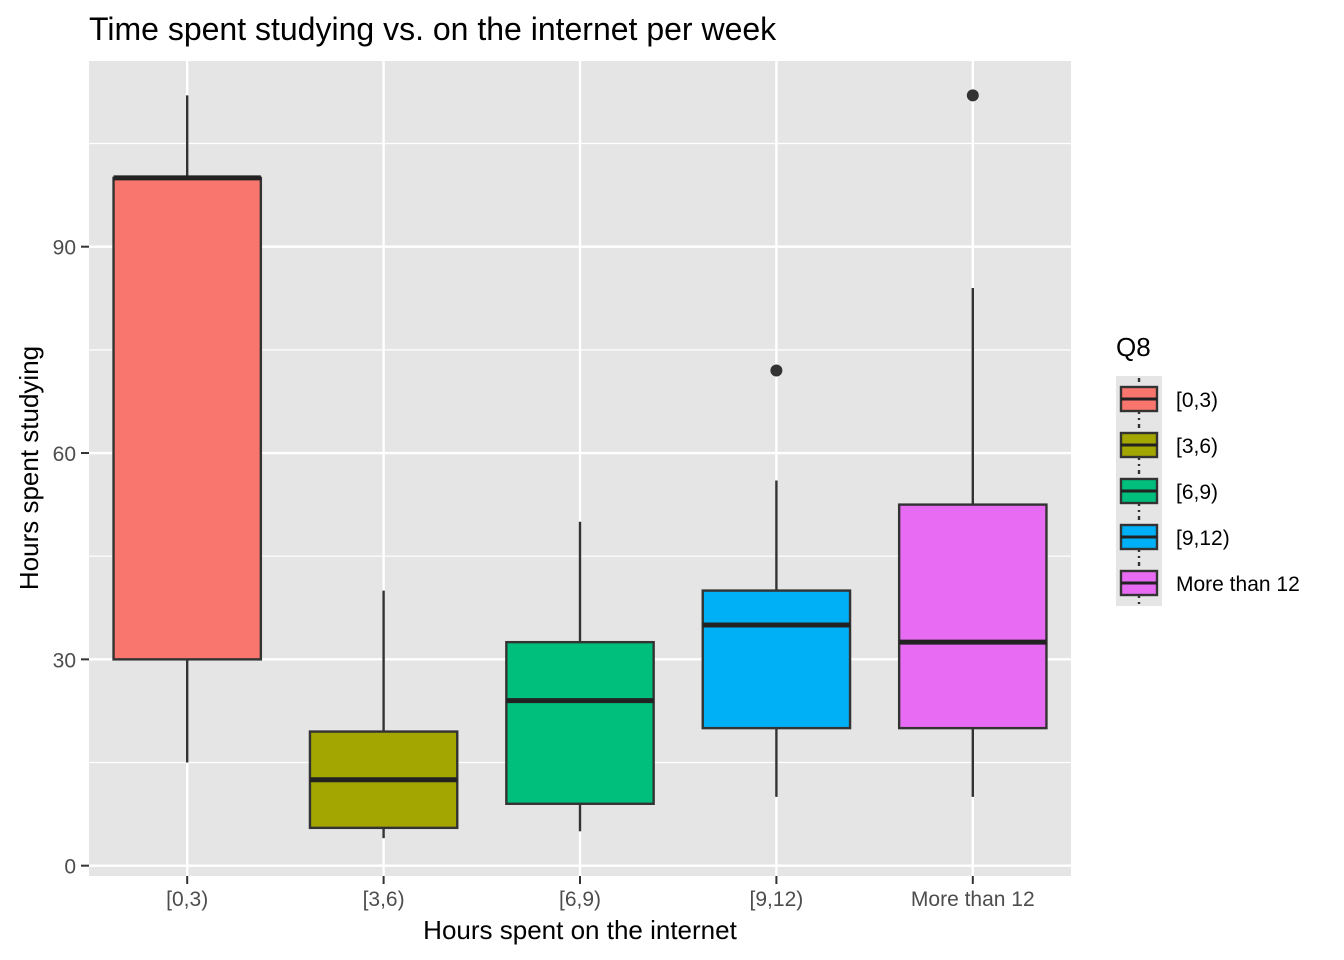 This screenshot has width=1344, height=960. Describe the element at coordinates (580, 899) in the screenshot. I see `x-tick-label: [6,9)` at that location.